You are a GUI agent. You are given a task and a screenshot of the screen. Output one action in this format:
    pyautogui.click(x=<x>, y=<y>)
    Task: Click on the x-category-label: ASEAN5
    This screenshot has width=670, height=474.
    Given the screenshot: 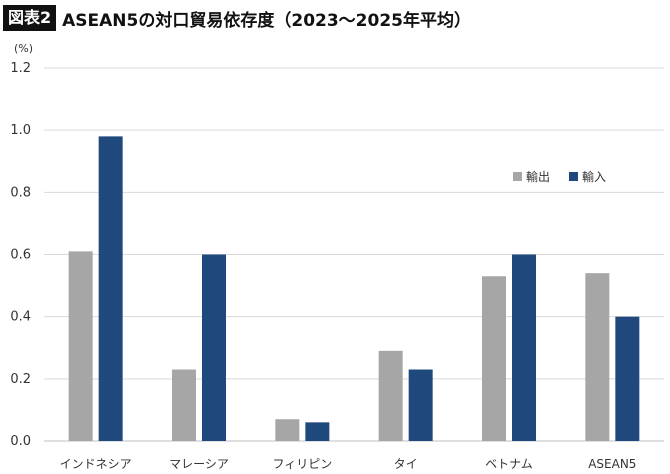 What is the action you would take?
    pyautogui.click(x=612, y=464)
    